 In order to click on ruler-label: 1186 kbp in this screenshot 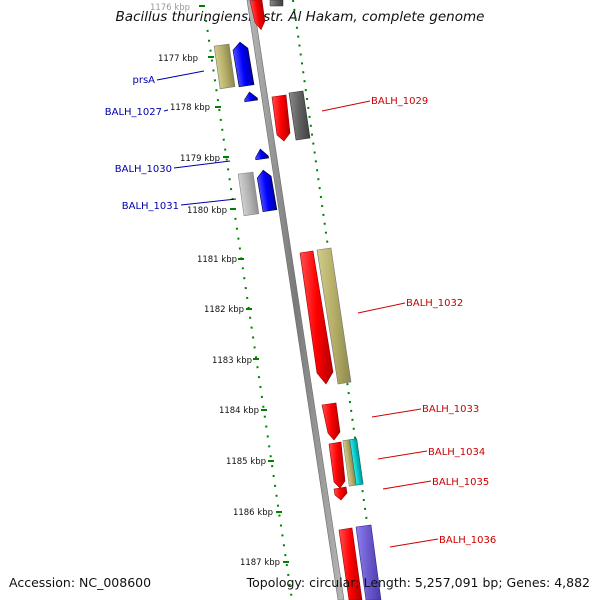, I will do `click(253, 513)`.